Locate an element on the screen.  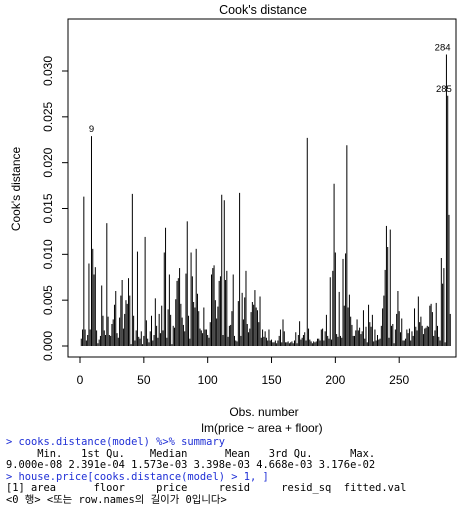
x-axis-label: Obs. number is located at coordinates (263, 412).